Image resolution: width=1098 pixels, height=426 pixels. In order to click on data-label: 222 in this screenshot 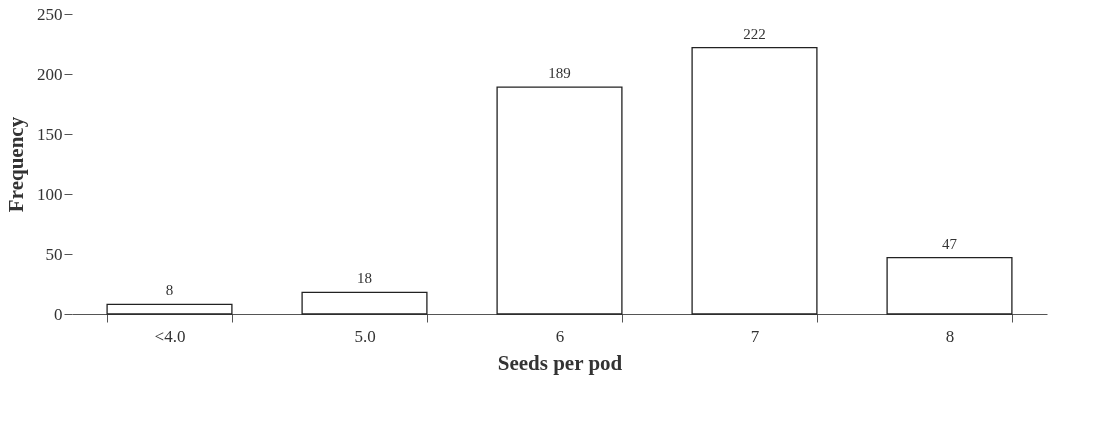, I will do `click(754, 33)`.